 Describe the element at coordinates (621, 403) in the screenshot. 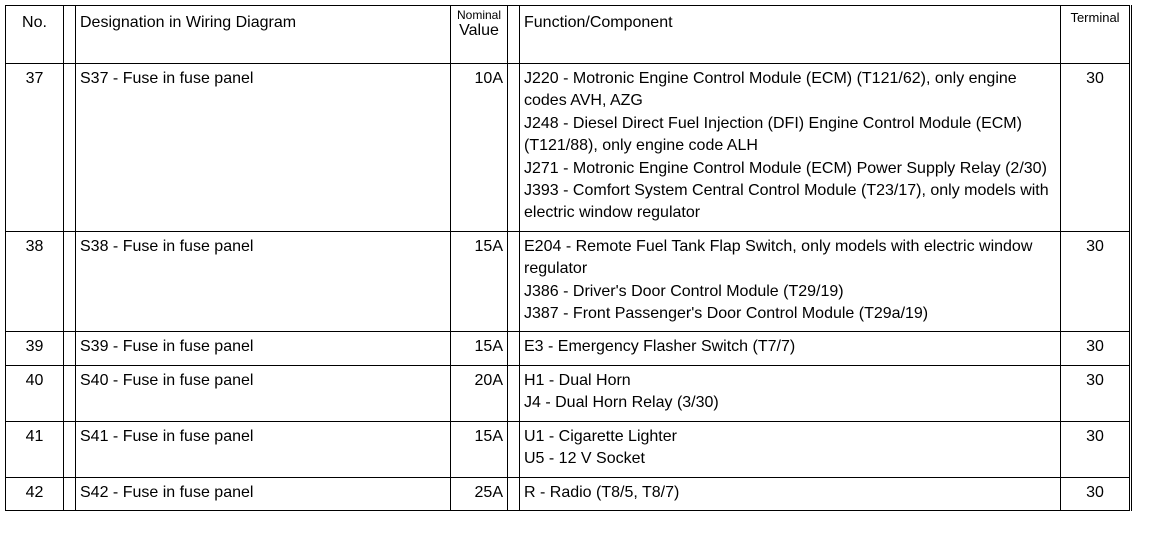

I see `function-item: J4 - Dual Horn Relay (3/30)` at that location.